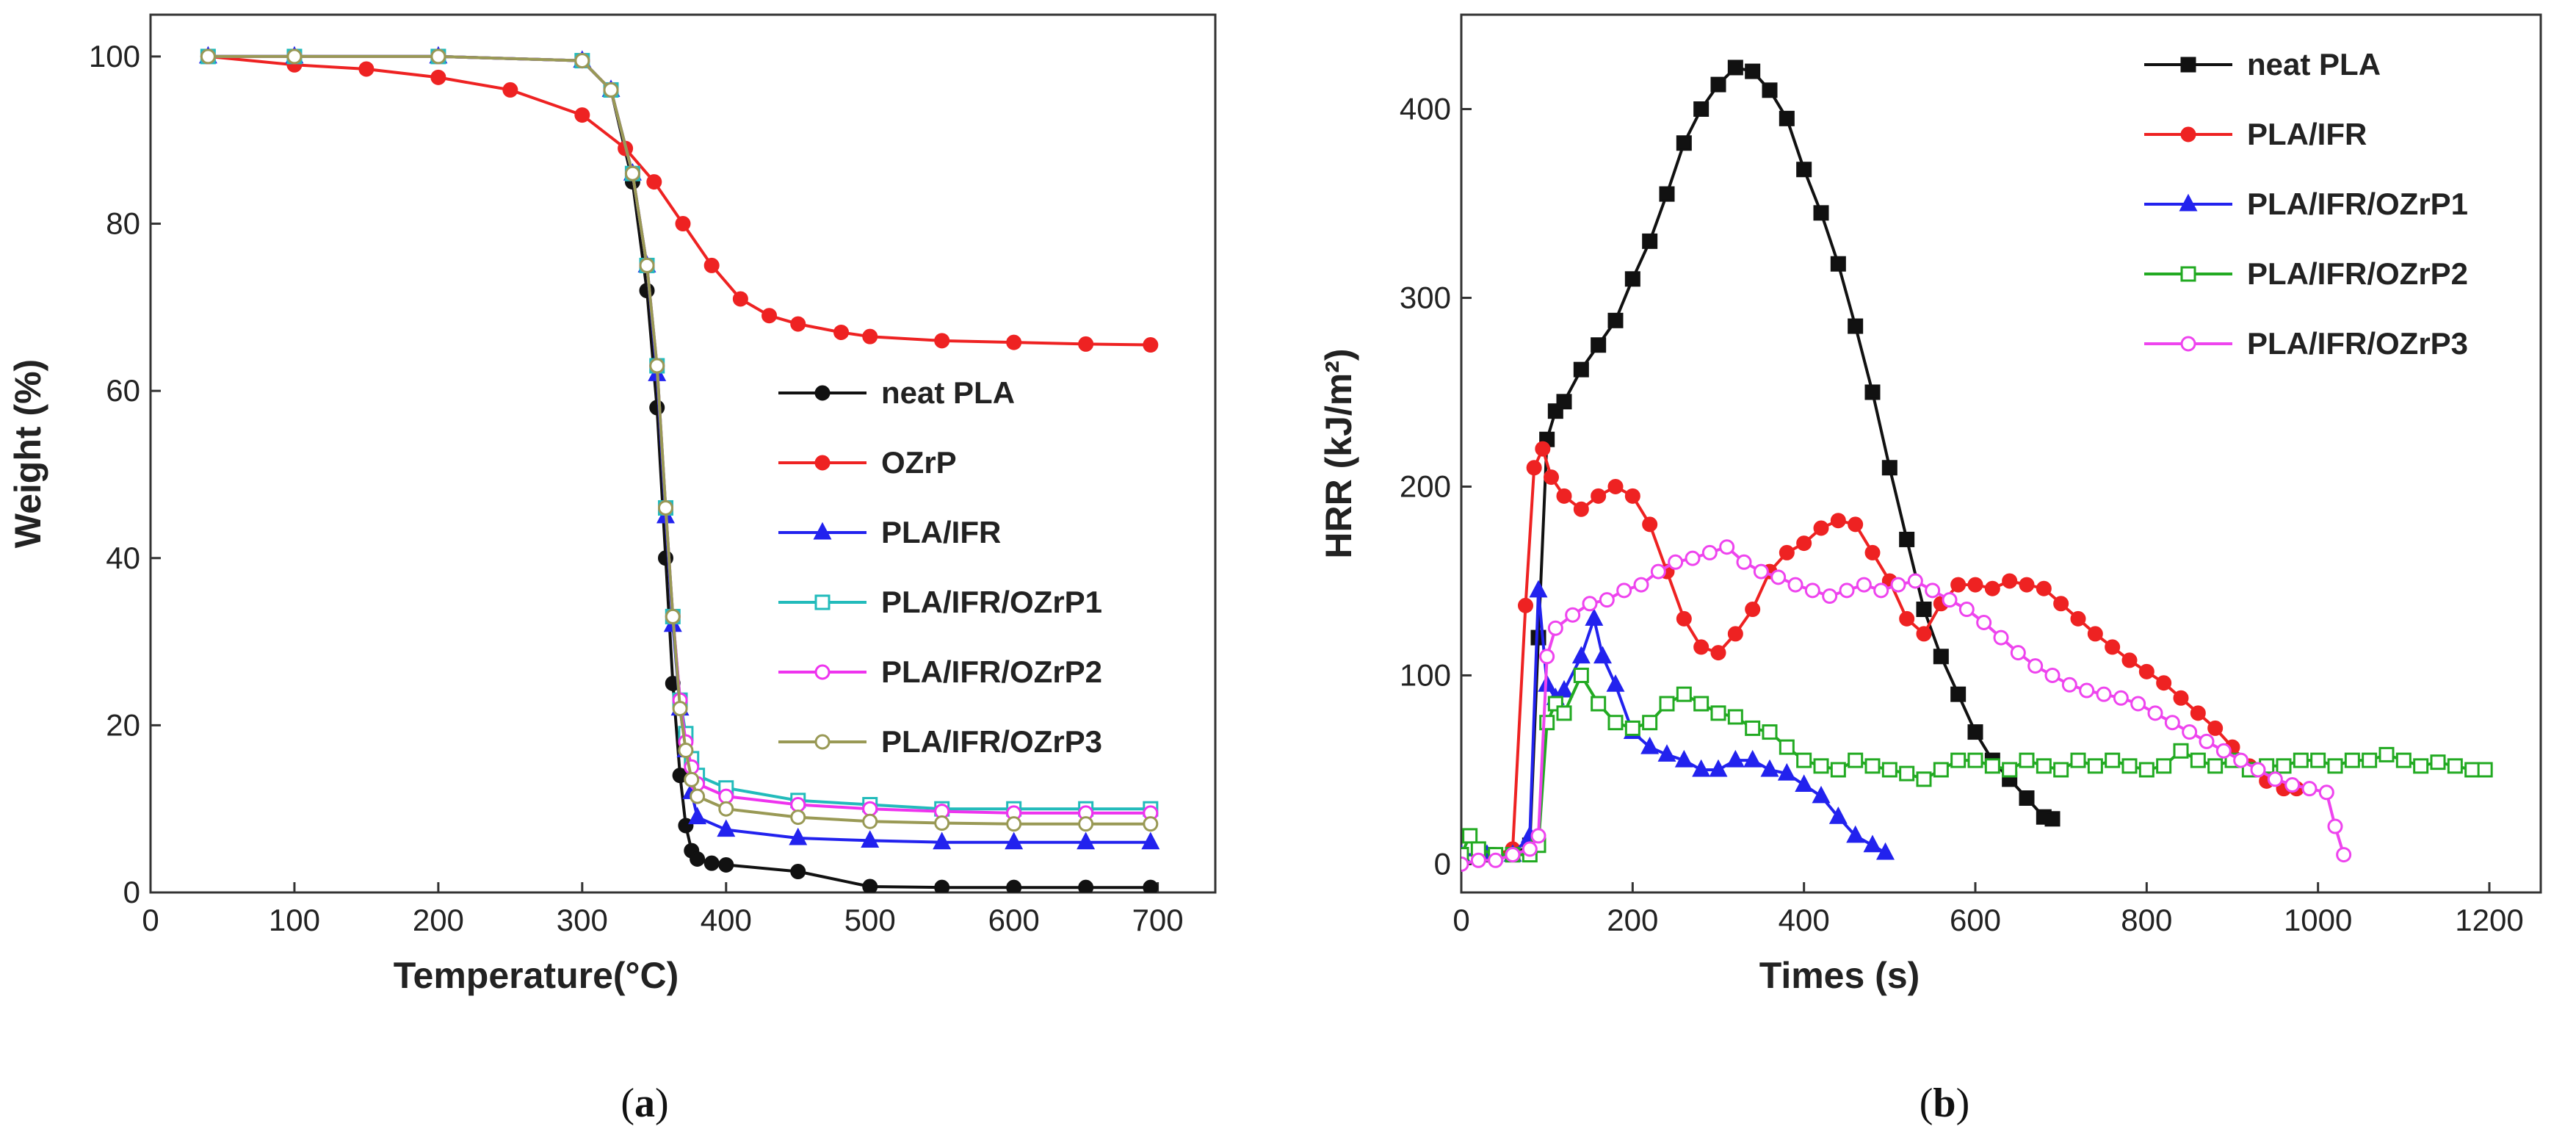  Describe the element at coordinates (2357, 273) in the screenshot. I see `legend-label-pla-ifr-ozrp2: PLA/IFR/OZrP2` at that location.